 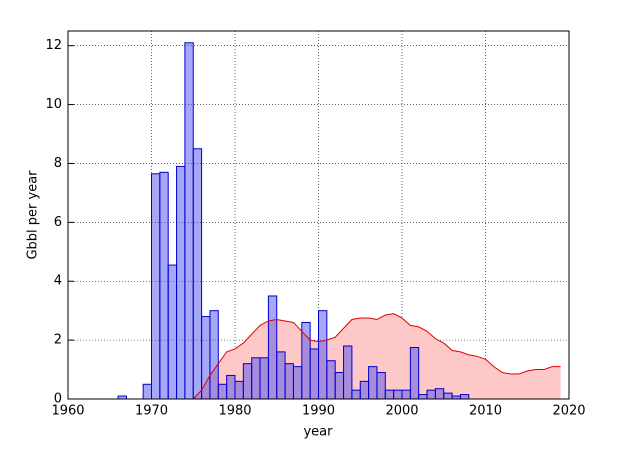 What do you see at coordinates (58, 222) in the screenshot?
I see `y-tick-label: 6` at bounding box center [58, 222].